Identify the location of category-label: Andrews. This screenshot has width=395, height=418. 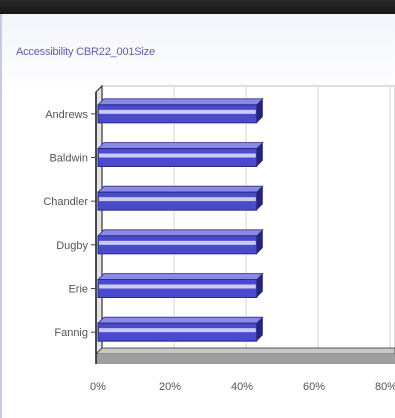
(66, 115).